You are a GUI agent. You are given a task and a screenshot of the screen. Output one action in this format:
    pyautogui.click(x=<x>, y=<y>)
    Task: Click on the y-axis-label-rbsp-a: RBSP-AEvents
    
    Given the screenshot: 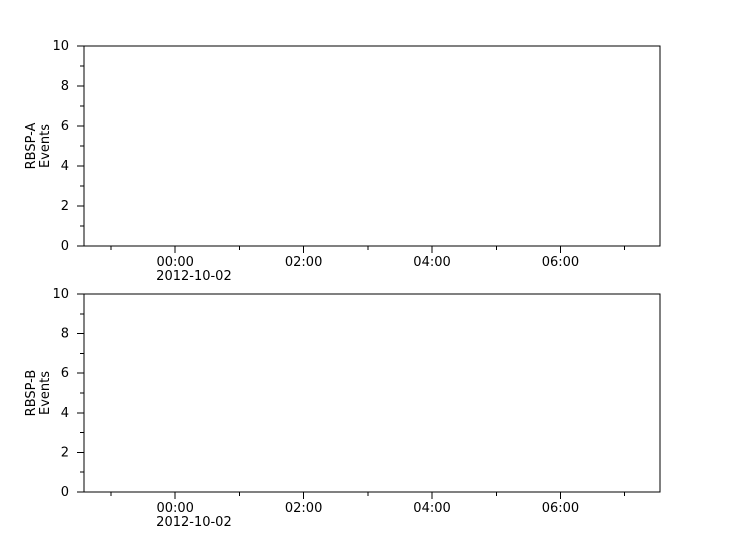 What is the action you would take?
    pyautogui.click(x=38, y=145)
    